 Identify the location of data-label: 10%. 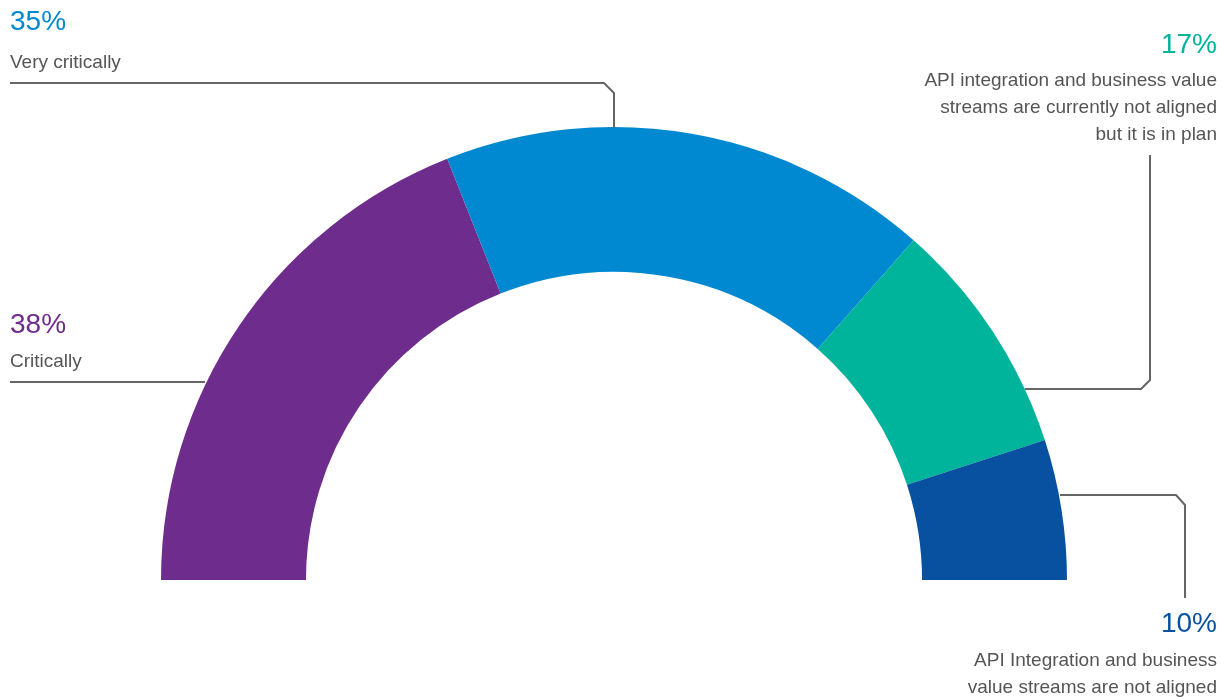
(1188, 622).